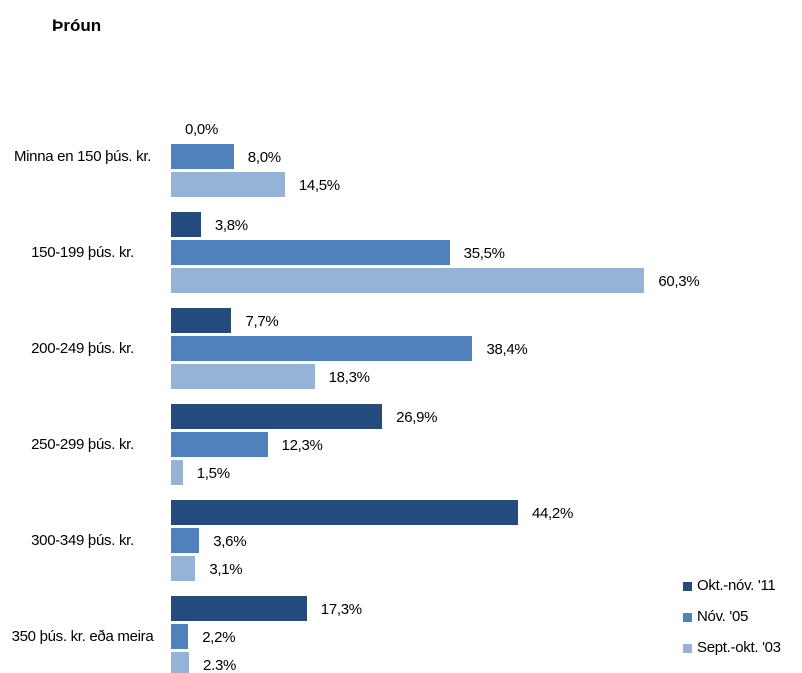  Describe the element at coordinates (230, 541) in the screenshot. I see `data-label: 3,6%` at that location.